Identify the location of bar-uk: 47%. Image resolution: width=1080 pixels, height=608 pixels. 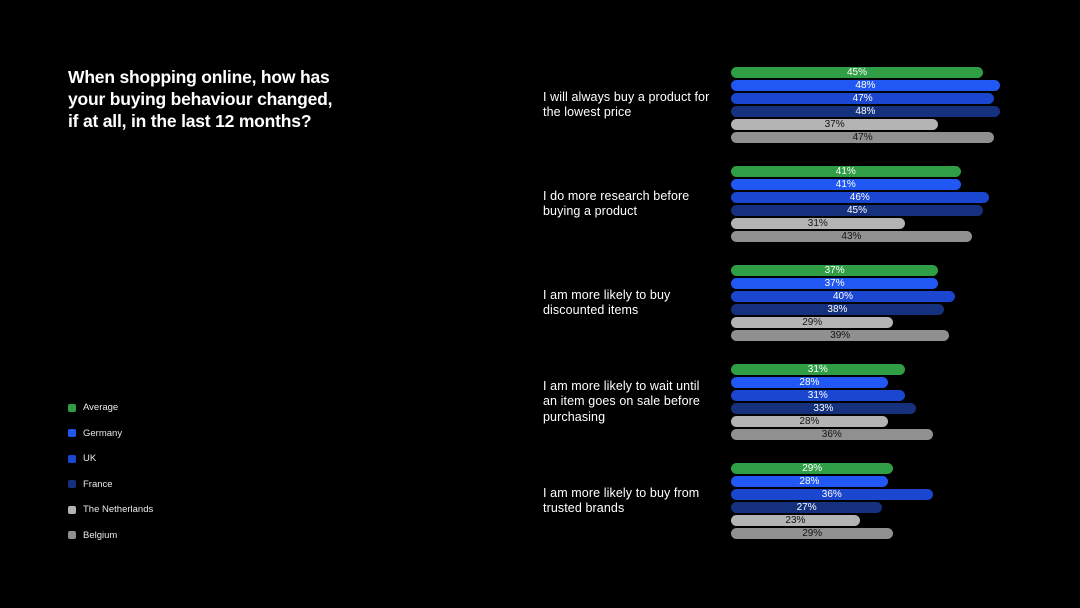
(863, 98).